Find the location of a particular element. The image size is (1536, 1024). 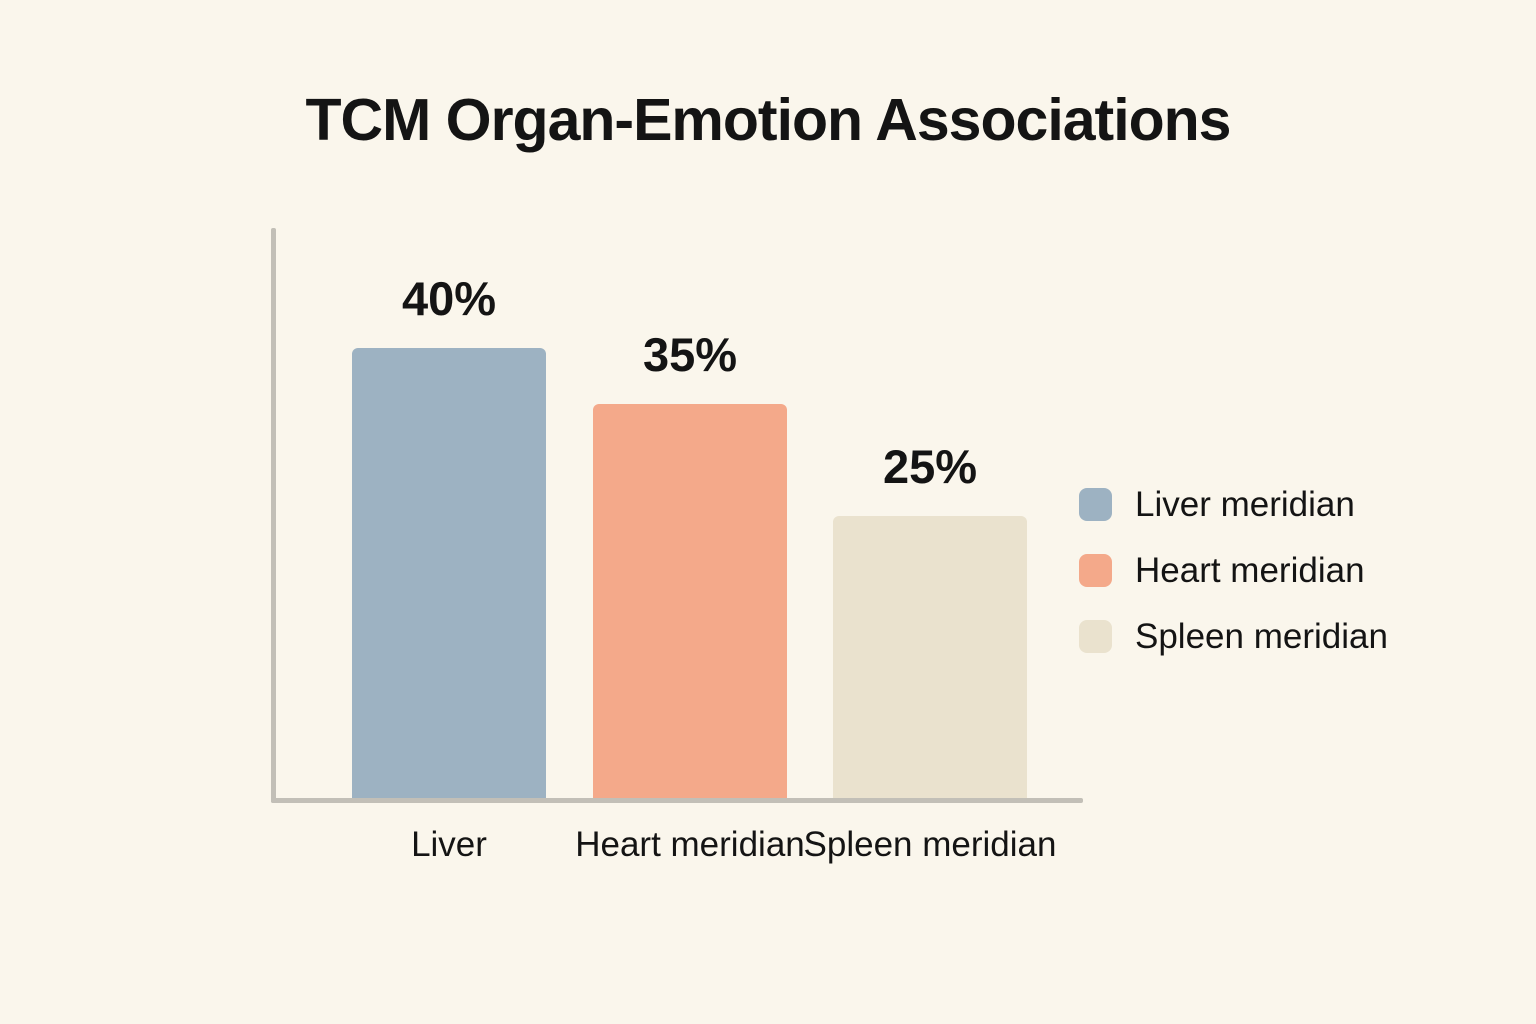

bar-group-heart-meridian: 35% is located at coordinates (690, 562).